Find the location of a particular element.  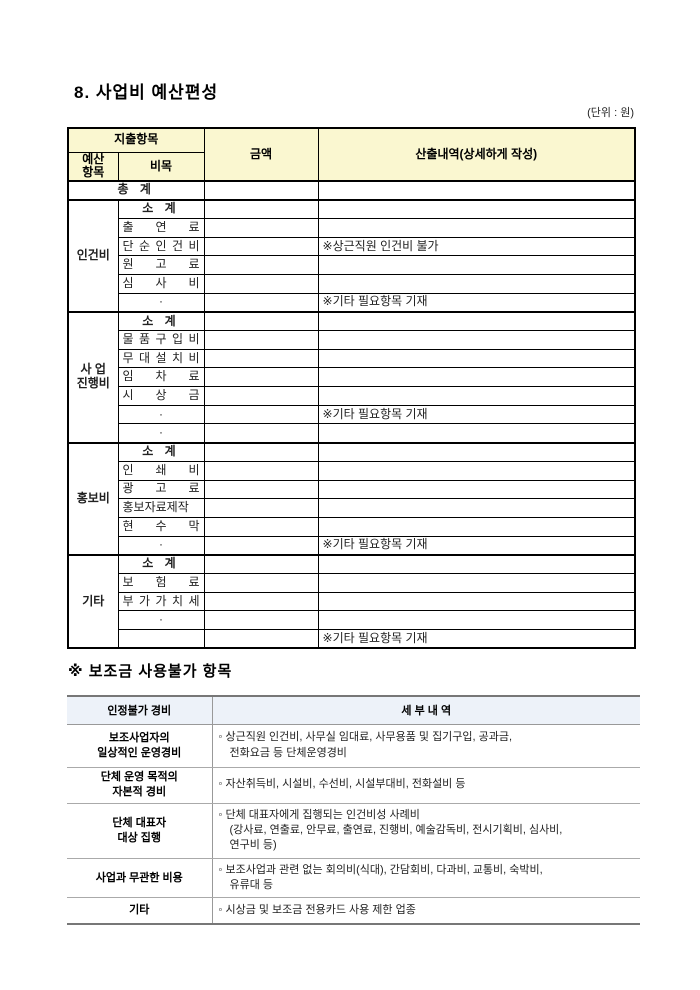

restricted-header-detail: 세 부 내 역 is located at coordinates (426, 710).